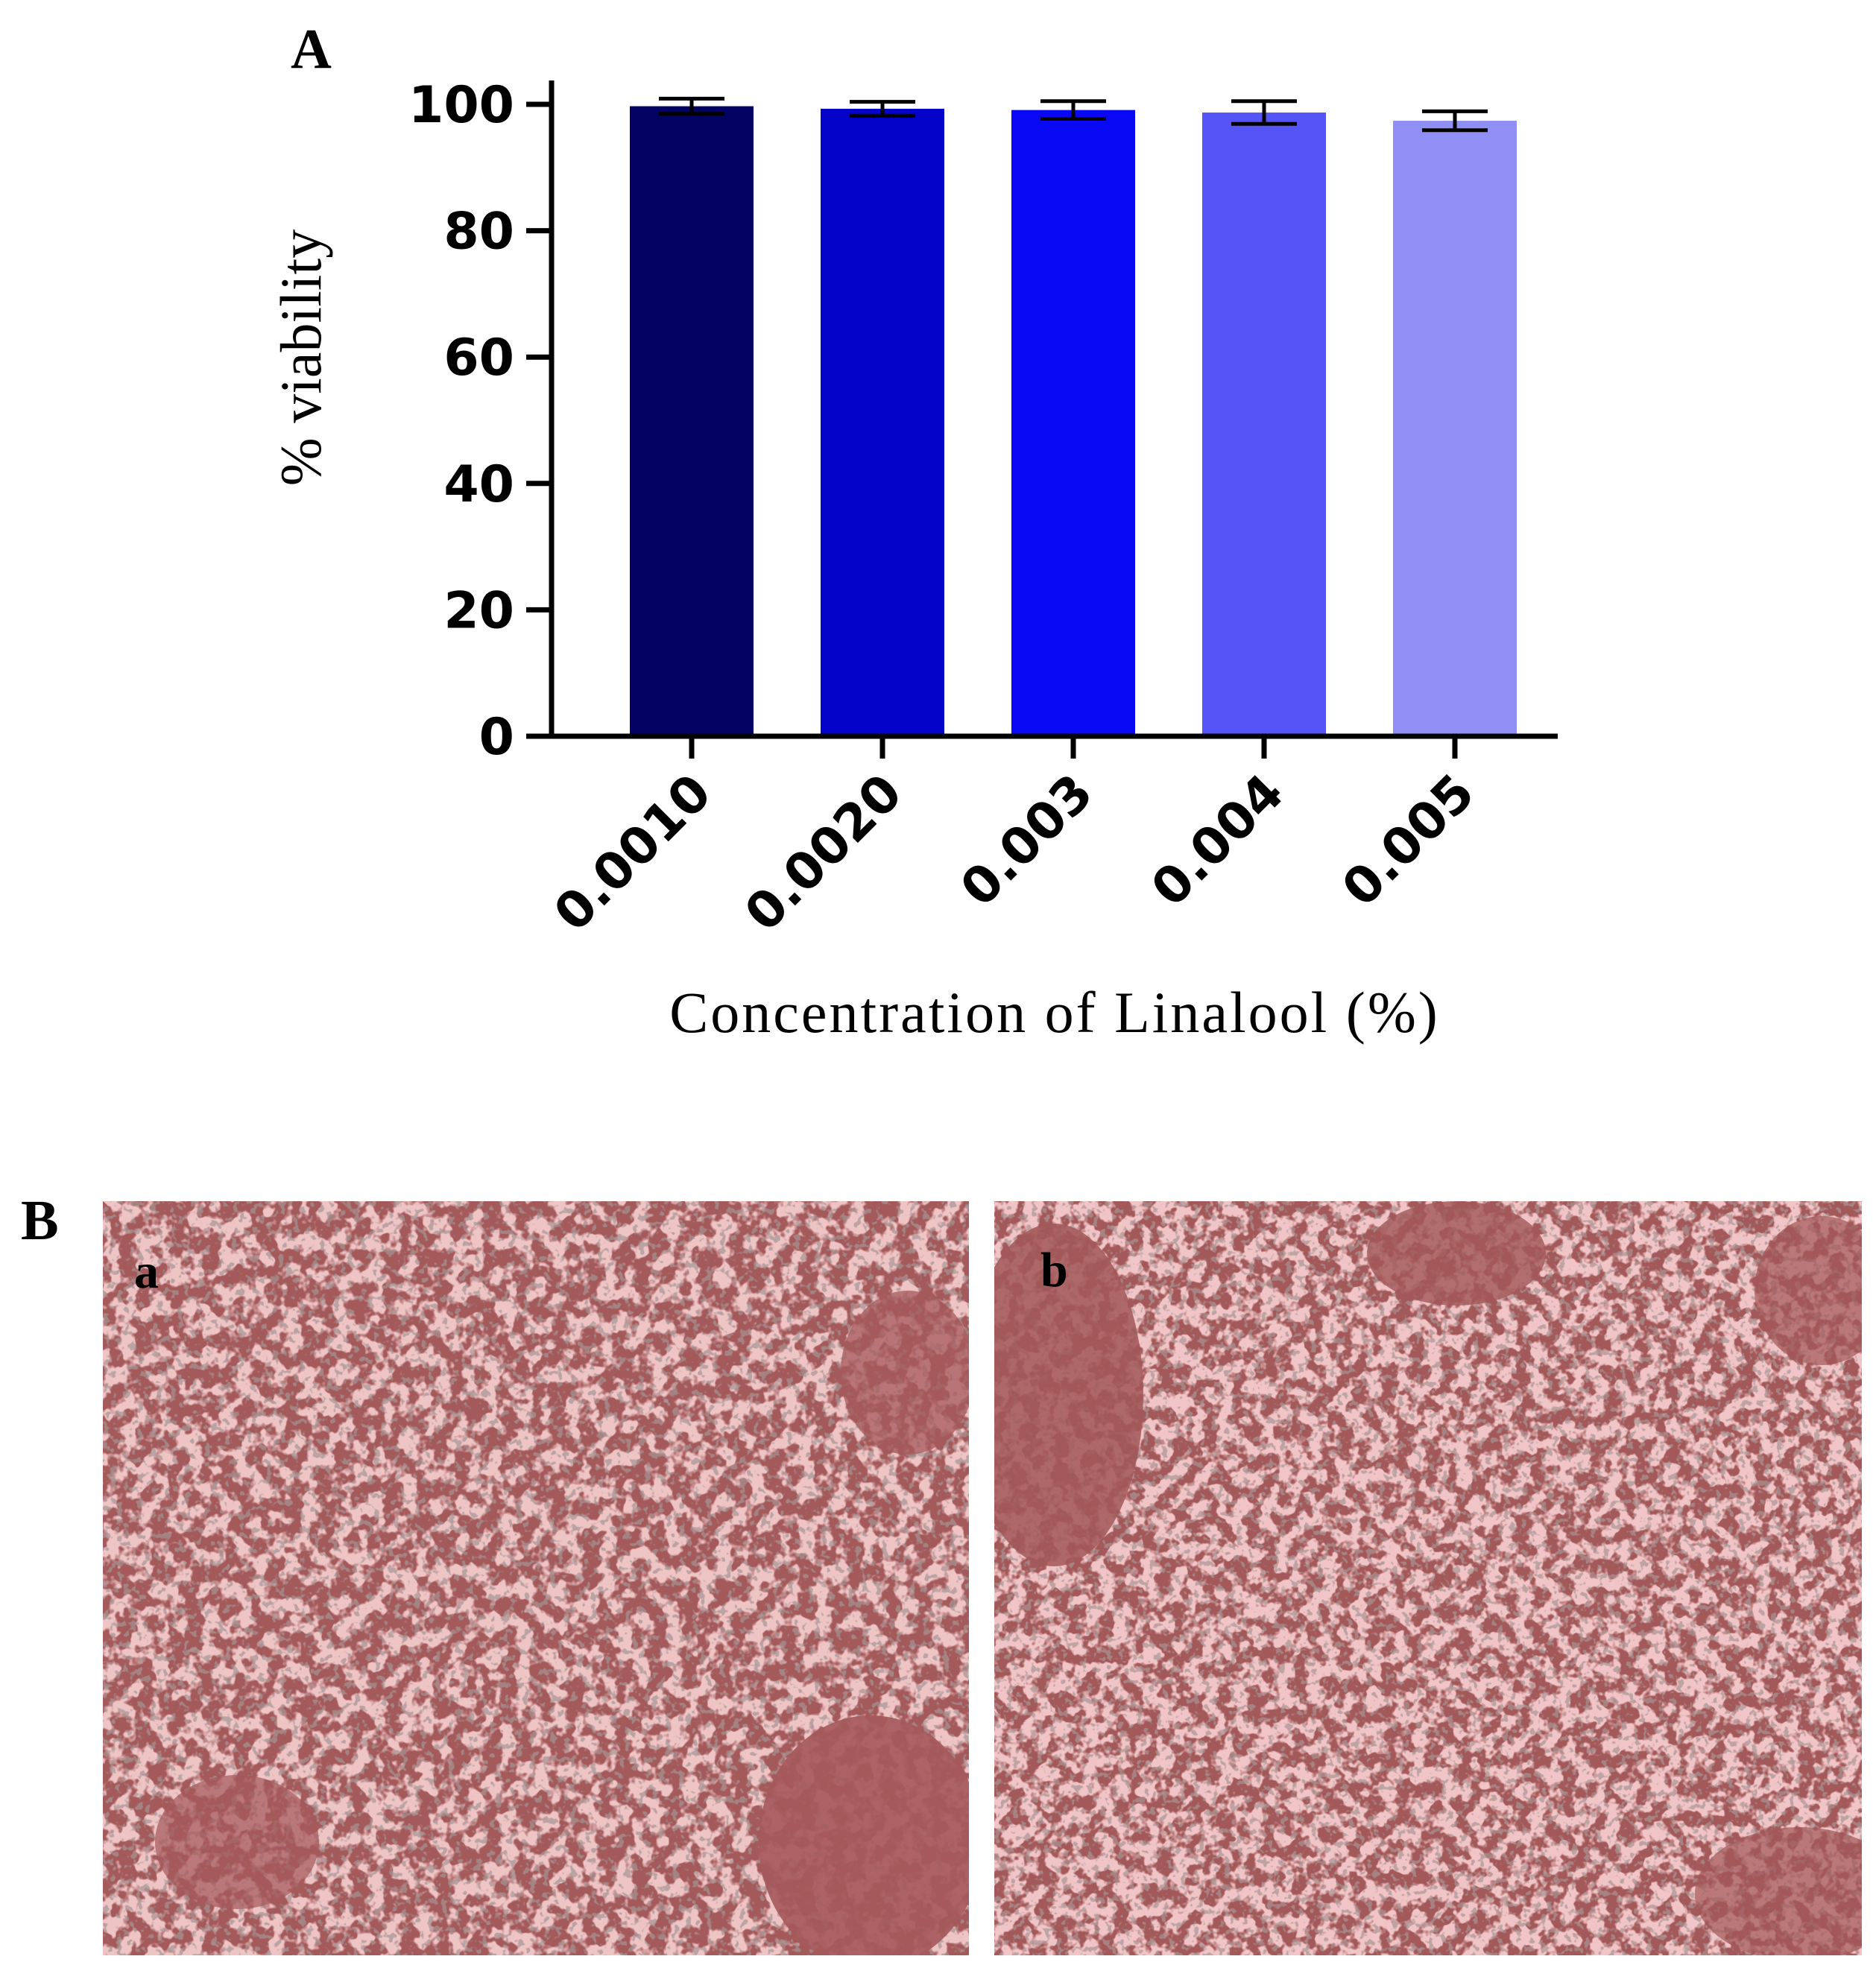 Image resolution: width=1876 pixels, height=1965 pixels. Describe the element at coordinates (633, 853) in the screenshot. I see `x-tick-label-1: 0.0010` at that location.